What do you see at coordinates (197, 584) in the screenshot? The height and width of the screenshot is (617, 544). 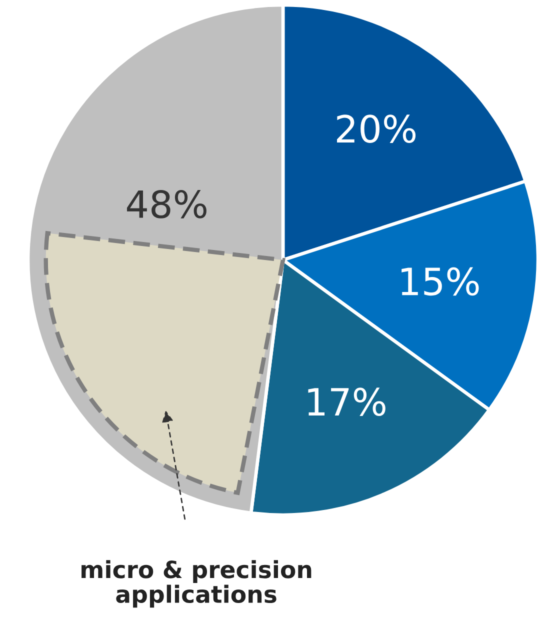 I see `text: micro & precision applications` at bounding box center [197, 584].